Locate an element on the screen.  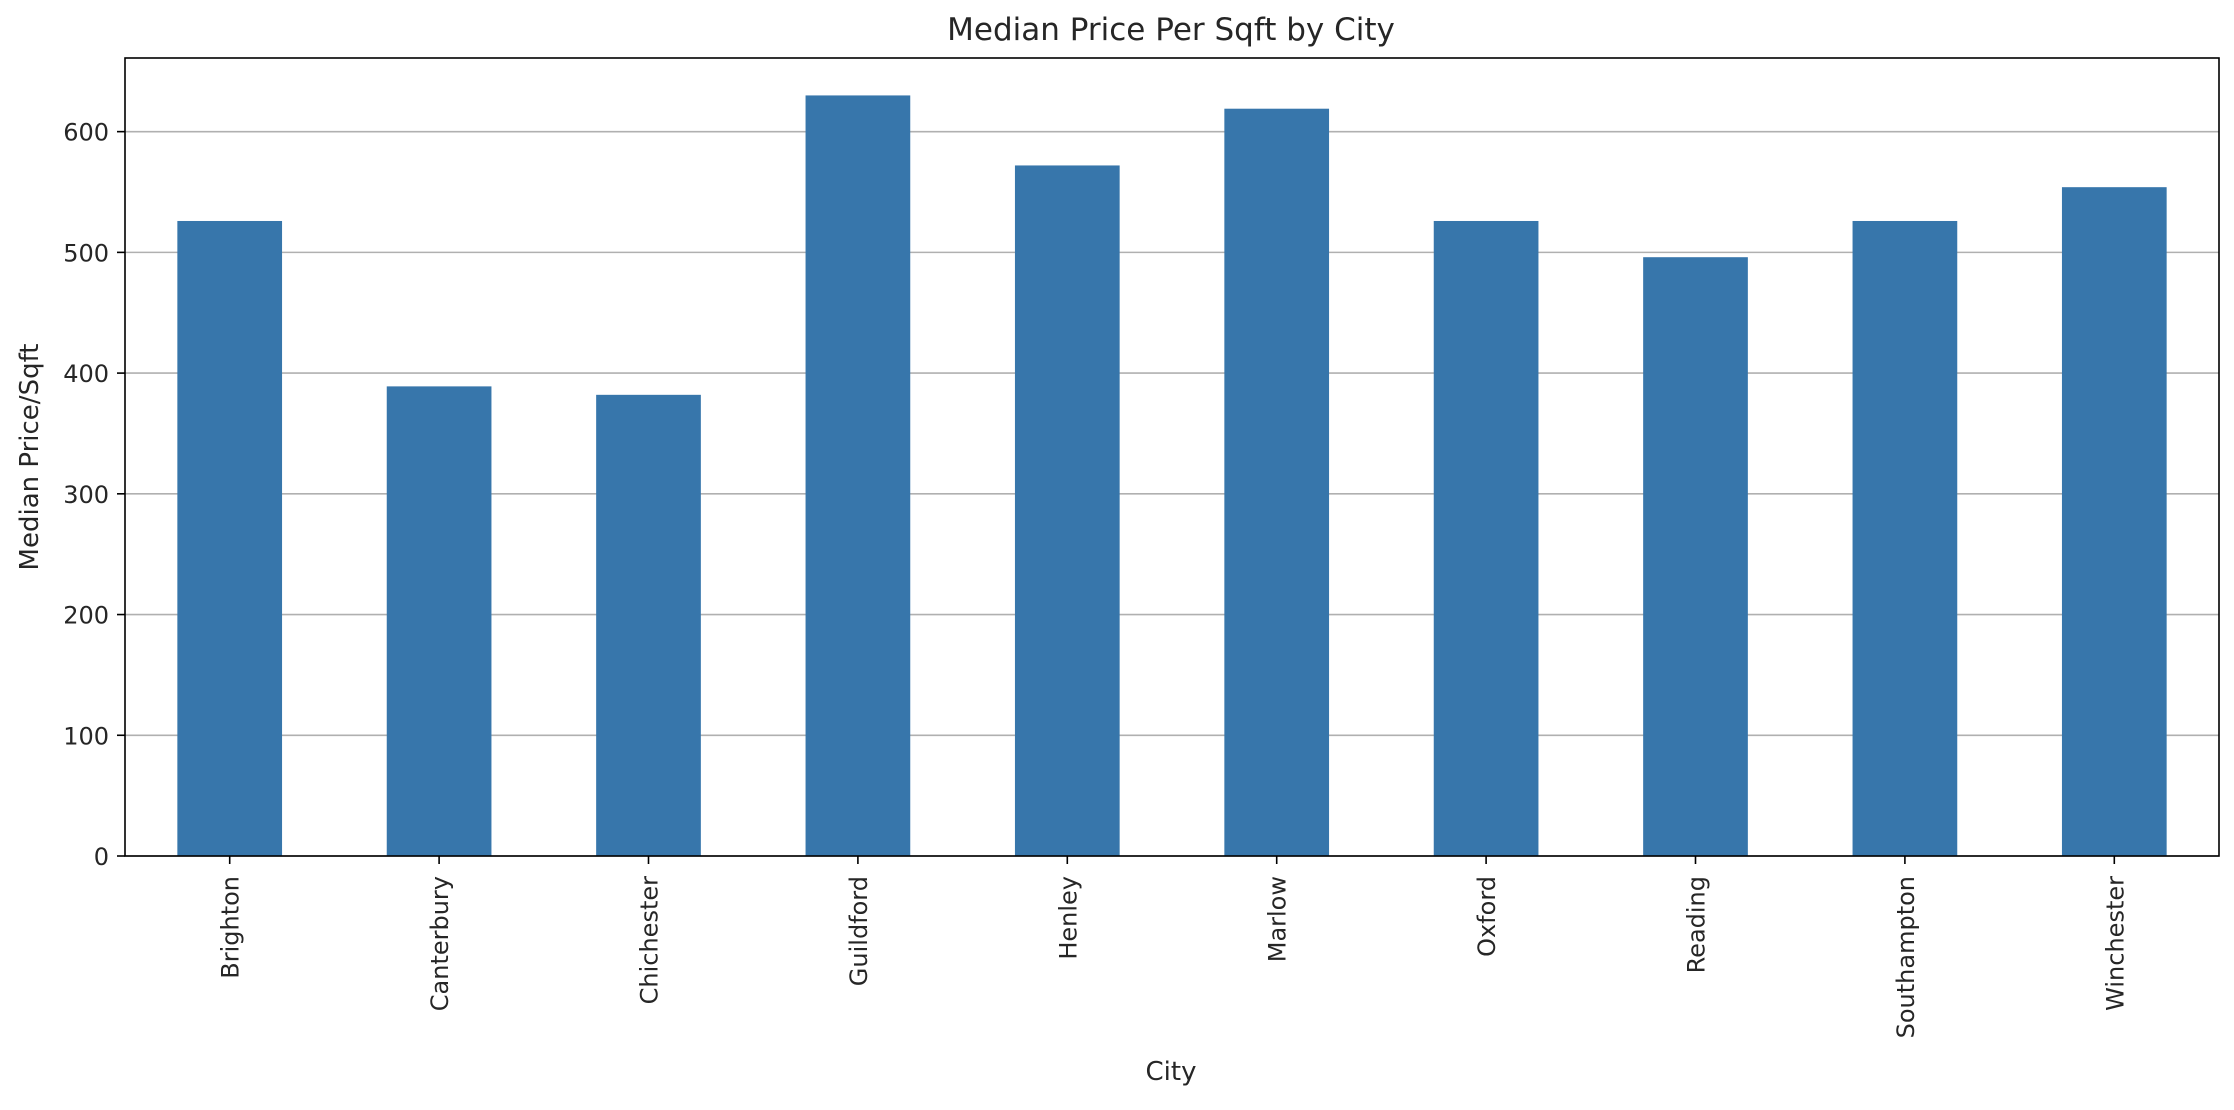
bar-henley is located at coordinates (1067, 510).